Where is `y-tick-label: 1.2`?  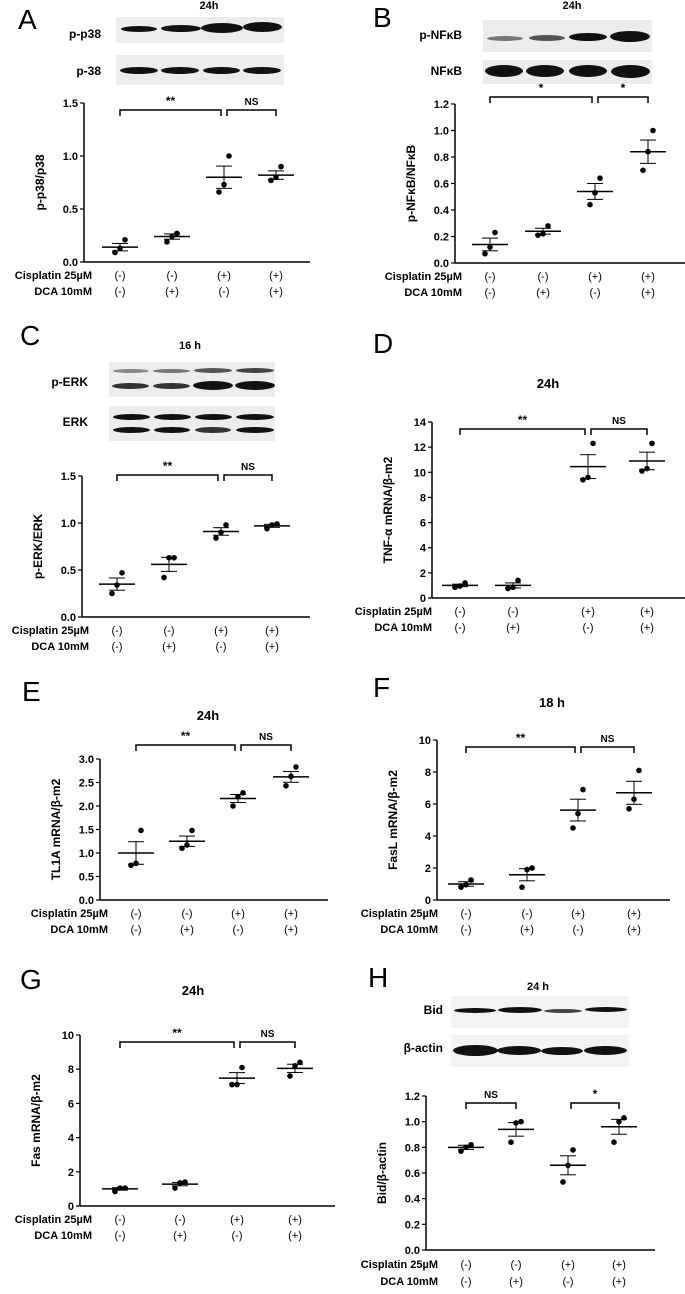
y-tick-label: 1.2 is located at coordinates (412, 1097).